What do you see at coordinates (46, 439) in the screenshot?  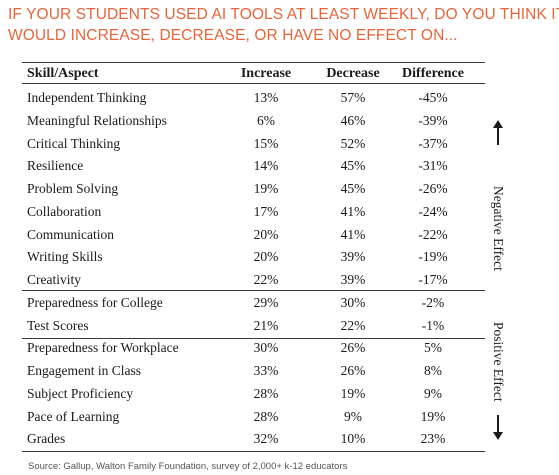 I see `table-cell-skill: Grades` at bounding box center [46, 439].